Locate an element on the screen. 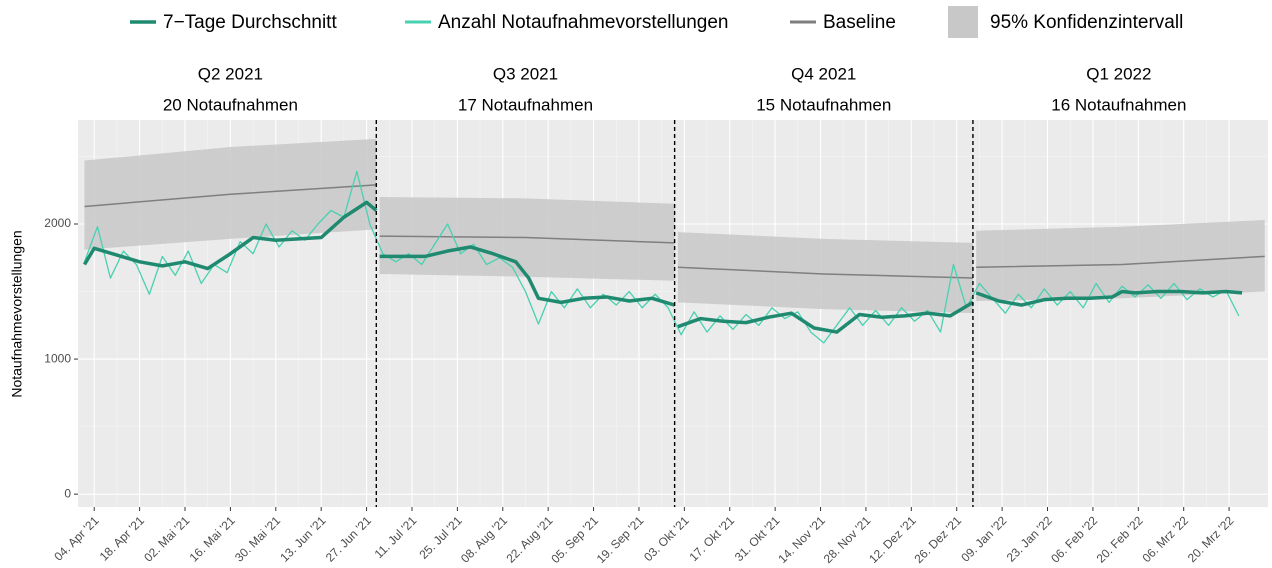  x-tick-label: 18. Apr '21 is located at coordinates (122, 538).